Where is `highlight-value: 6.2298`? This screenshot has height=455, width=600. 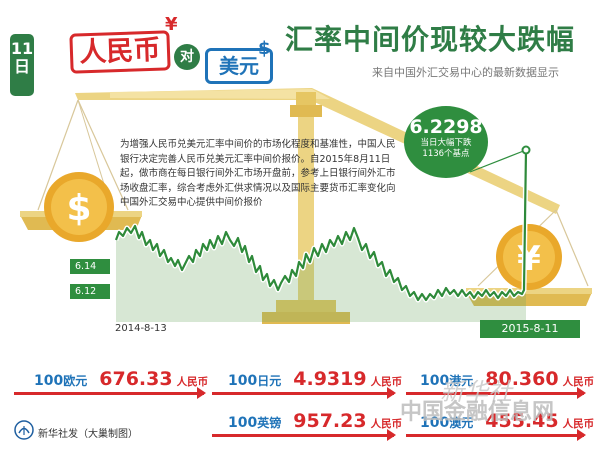
highlight-value: 6.2298 is located at coordinates (446, 127).